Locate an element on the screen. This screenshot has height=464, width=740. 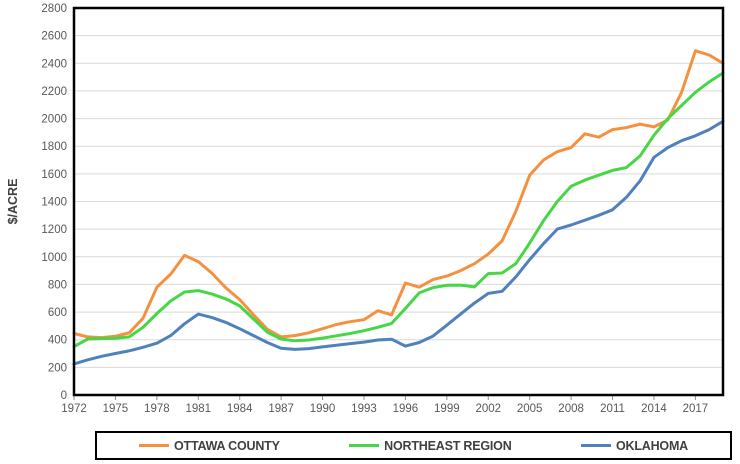
y-tick-label: 2000 is located at coordinates (54, 120).